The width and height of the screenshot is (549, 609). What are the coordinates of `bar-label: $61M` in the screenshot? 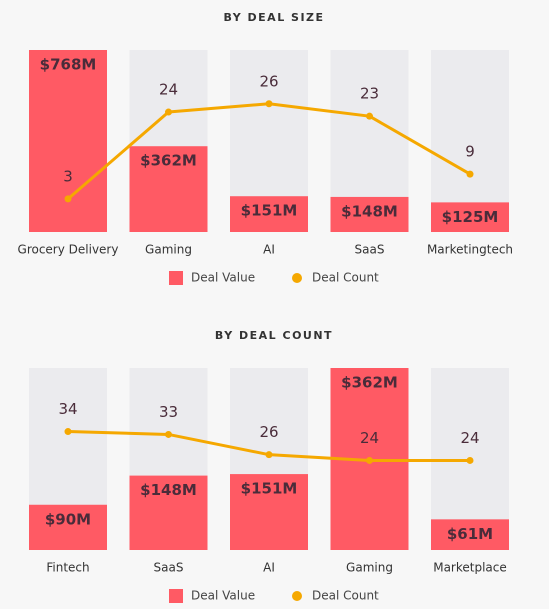 It's located at (470, 534).